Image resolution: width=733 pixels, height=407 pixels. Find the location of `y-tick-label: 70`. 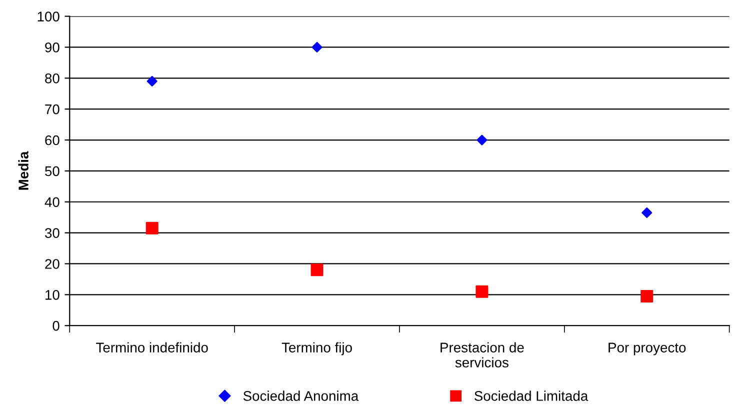

y-tick-label: 70 is located at coordinates (52, 109).